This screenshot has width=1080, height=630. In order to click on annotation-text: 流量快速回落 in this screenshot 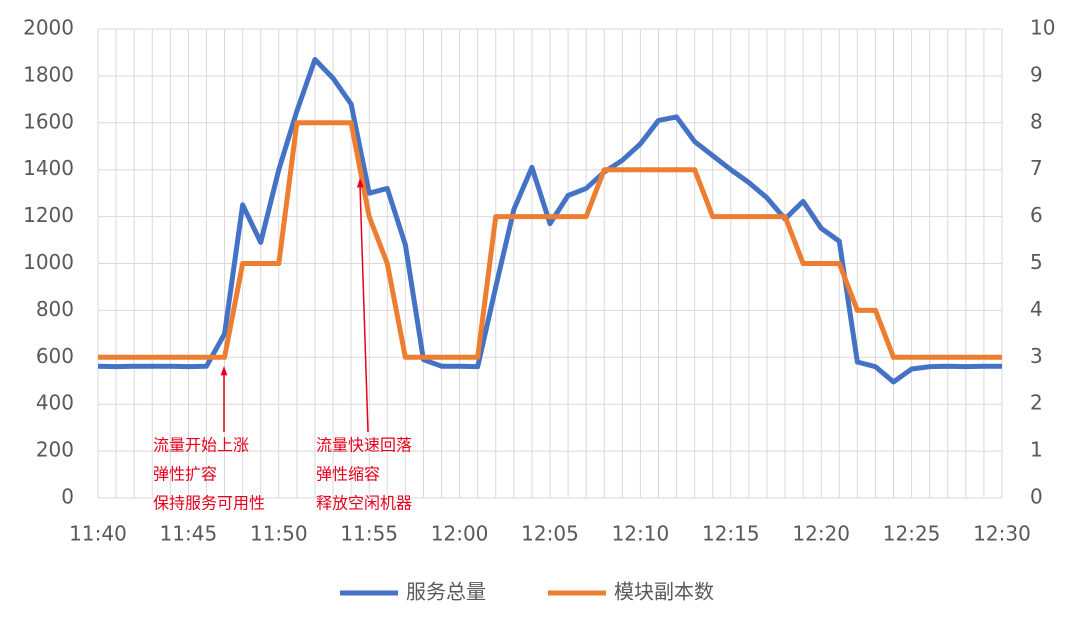, I will do `click(364, 445)`.